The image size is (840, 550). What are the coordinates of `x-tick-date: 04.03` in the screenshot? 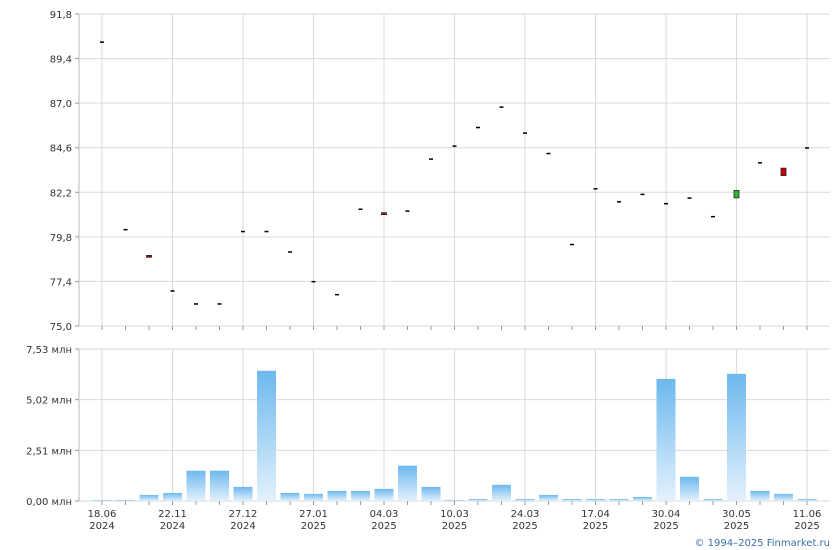 It's located at (384, 514).